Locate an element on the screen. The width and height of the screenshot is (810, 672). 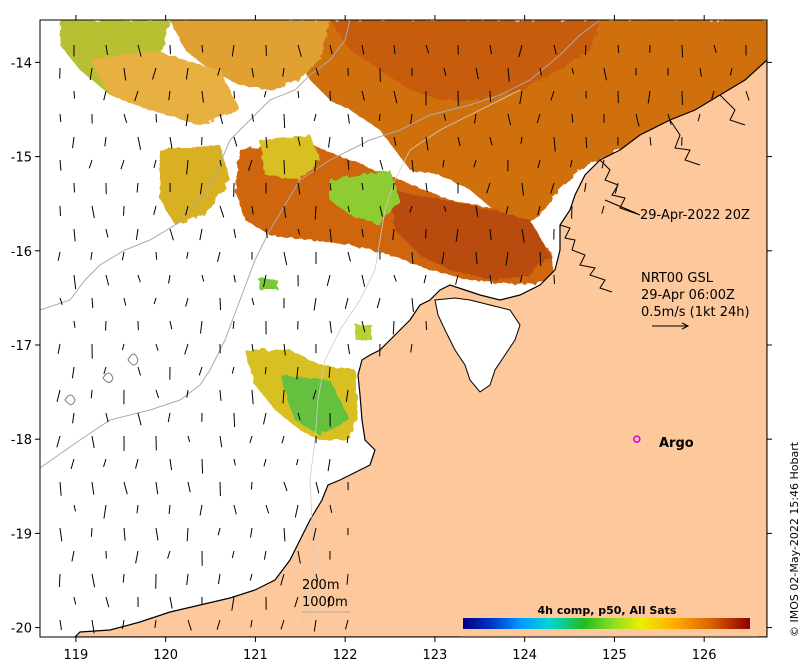
coastline-kimberley is located at coordinates (652, 193).